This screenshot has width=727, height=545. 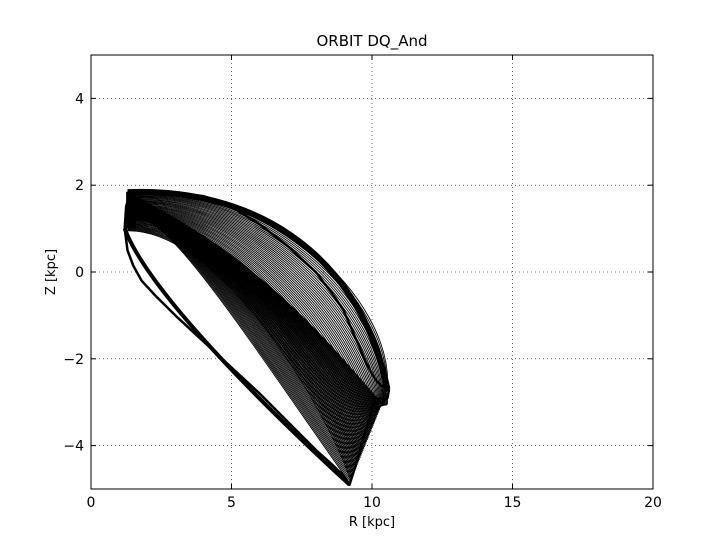 What do you see at coordinates (653, 503) in the screenshot?
I see `x-tick-label: 20` at bounding box center [653, 503].